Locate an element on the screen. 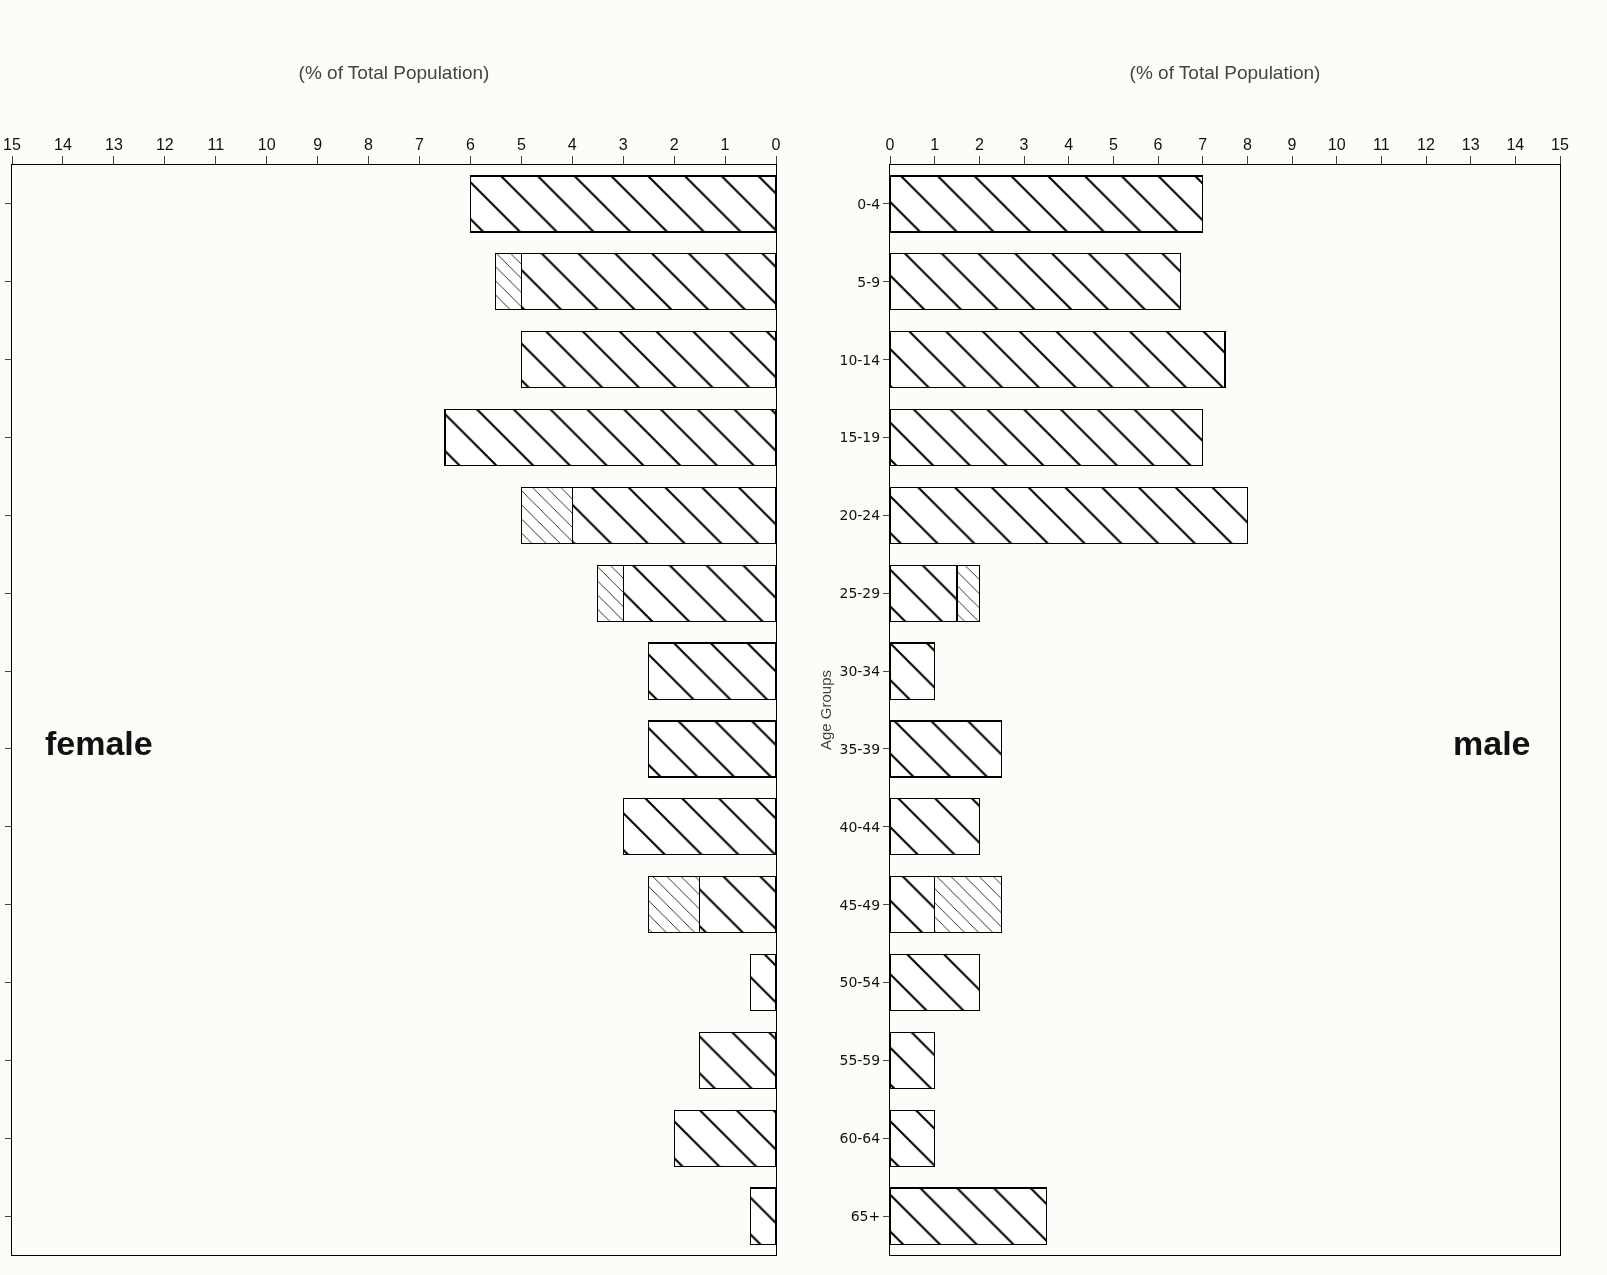  y-tick-label: 65+ is located at coordinates (865, 1215).